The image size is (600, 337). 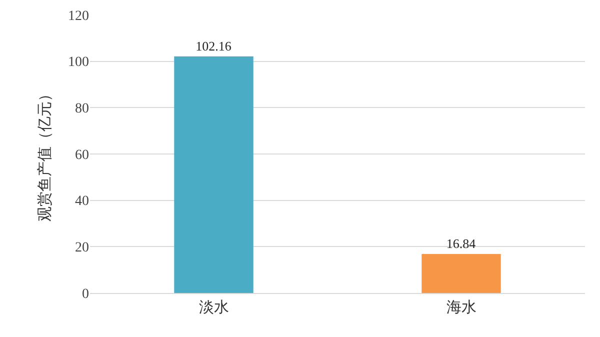 What do you see at coordinates (82, 155) in the screenshot?
I see `y-tick-label: 60` at bounding box center [82, 155].